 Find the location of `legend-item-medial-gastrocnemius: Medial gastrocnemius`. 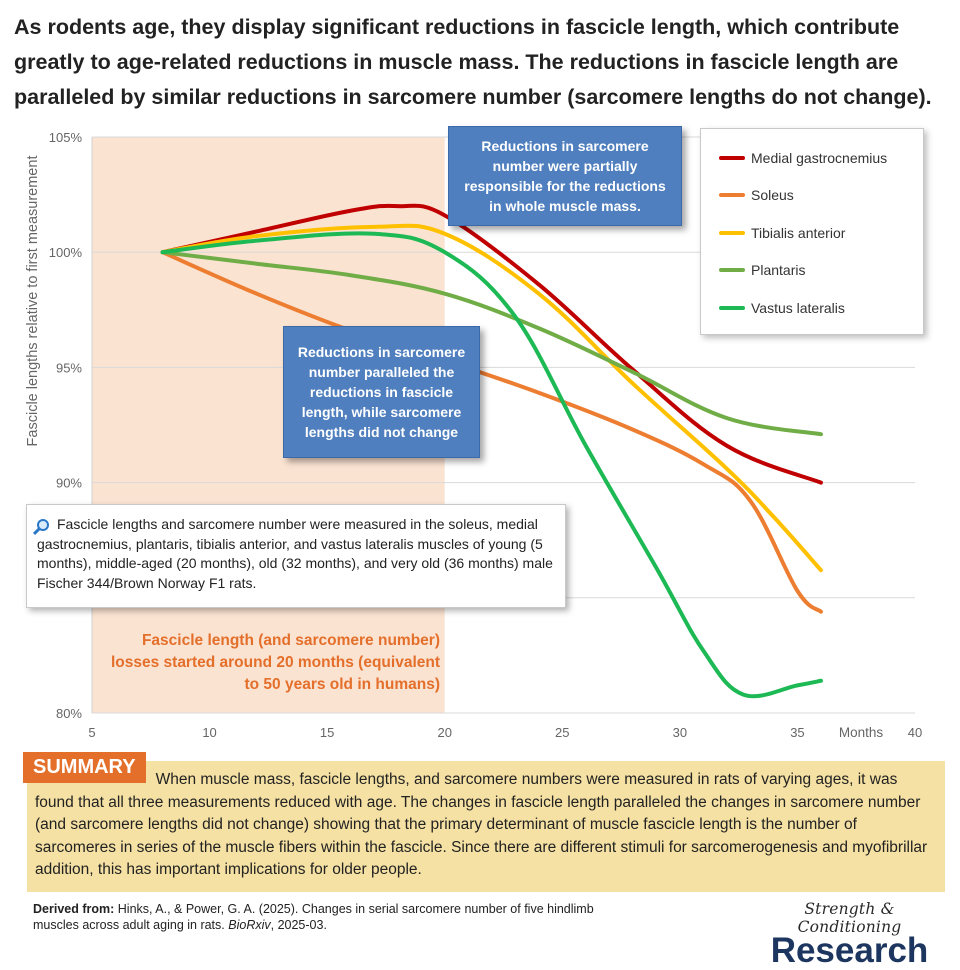

legend-item-medial-gastrocnemius: Medial gastrocnemius is located at coordinates (821, 158).